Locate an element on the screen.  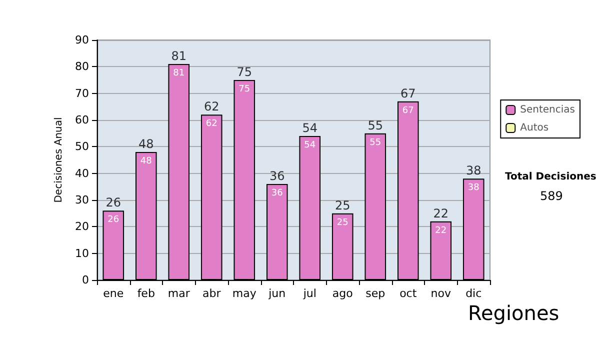
total-label: 55 is located at coordinates (376, 125).